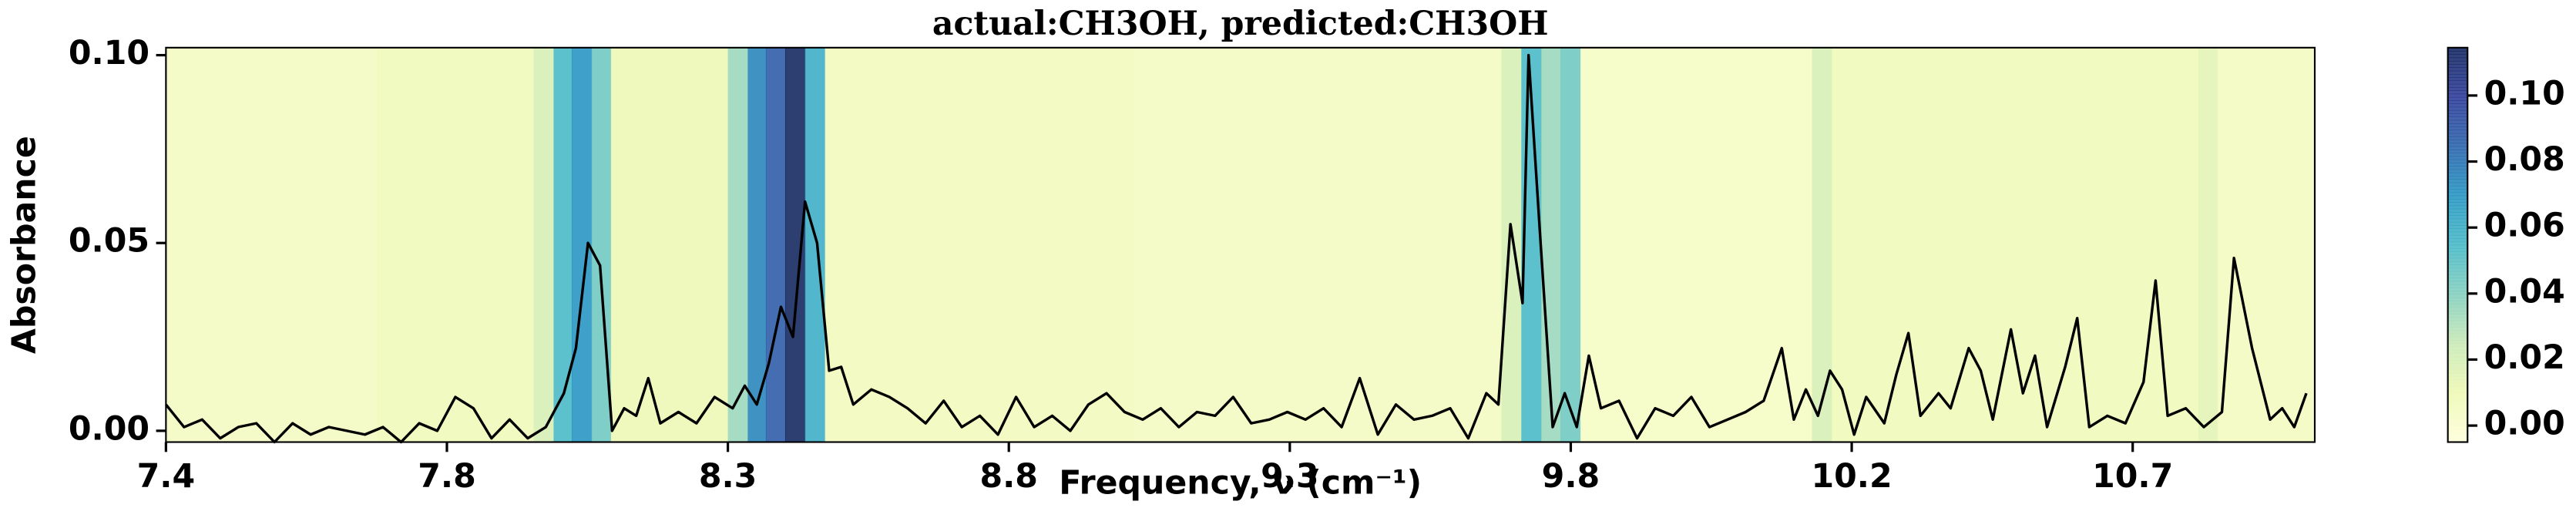 The image size is (2576, 518). What do you see at coordinates (109, 241) in the screenshot?
I see `y-tick-label: 0.05` at bounding box center [109, 241].